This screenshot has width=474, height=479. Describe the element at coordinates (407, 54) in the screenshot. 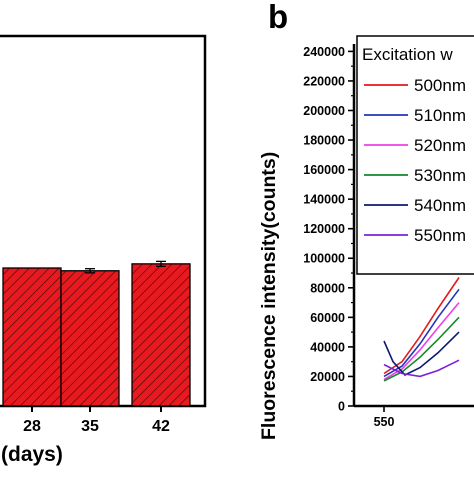

I see `legend-title: Excitation w` at that location.